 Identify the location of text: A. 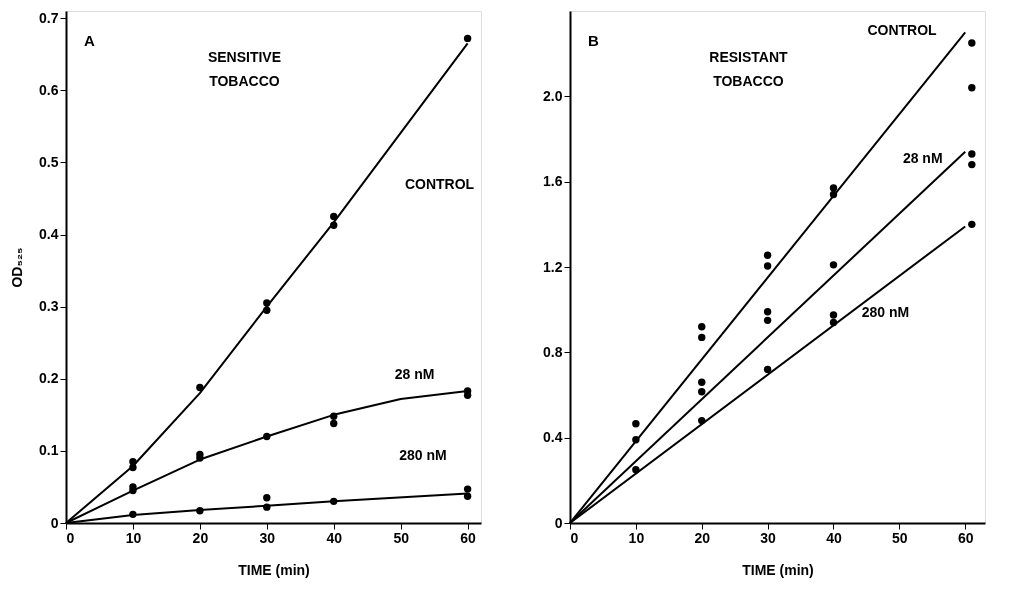
(89, 40).